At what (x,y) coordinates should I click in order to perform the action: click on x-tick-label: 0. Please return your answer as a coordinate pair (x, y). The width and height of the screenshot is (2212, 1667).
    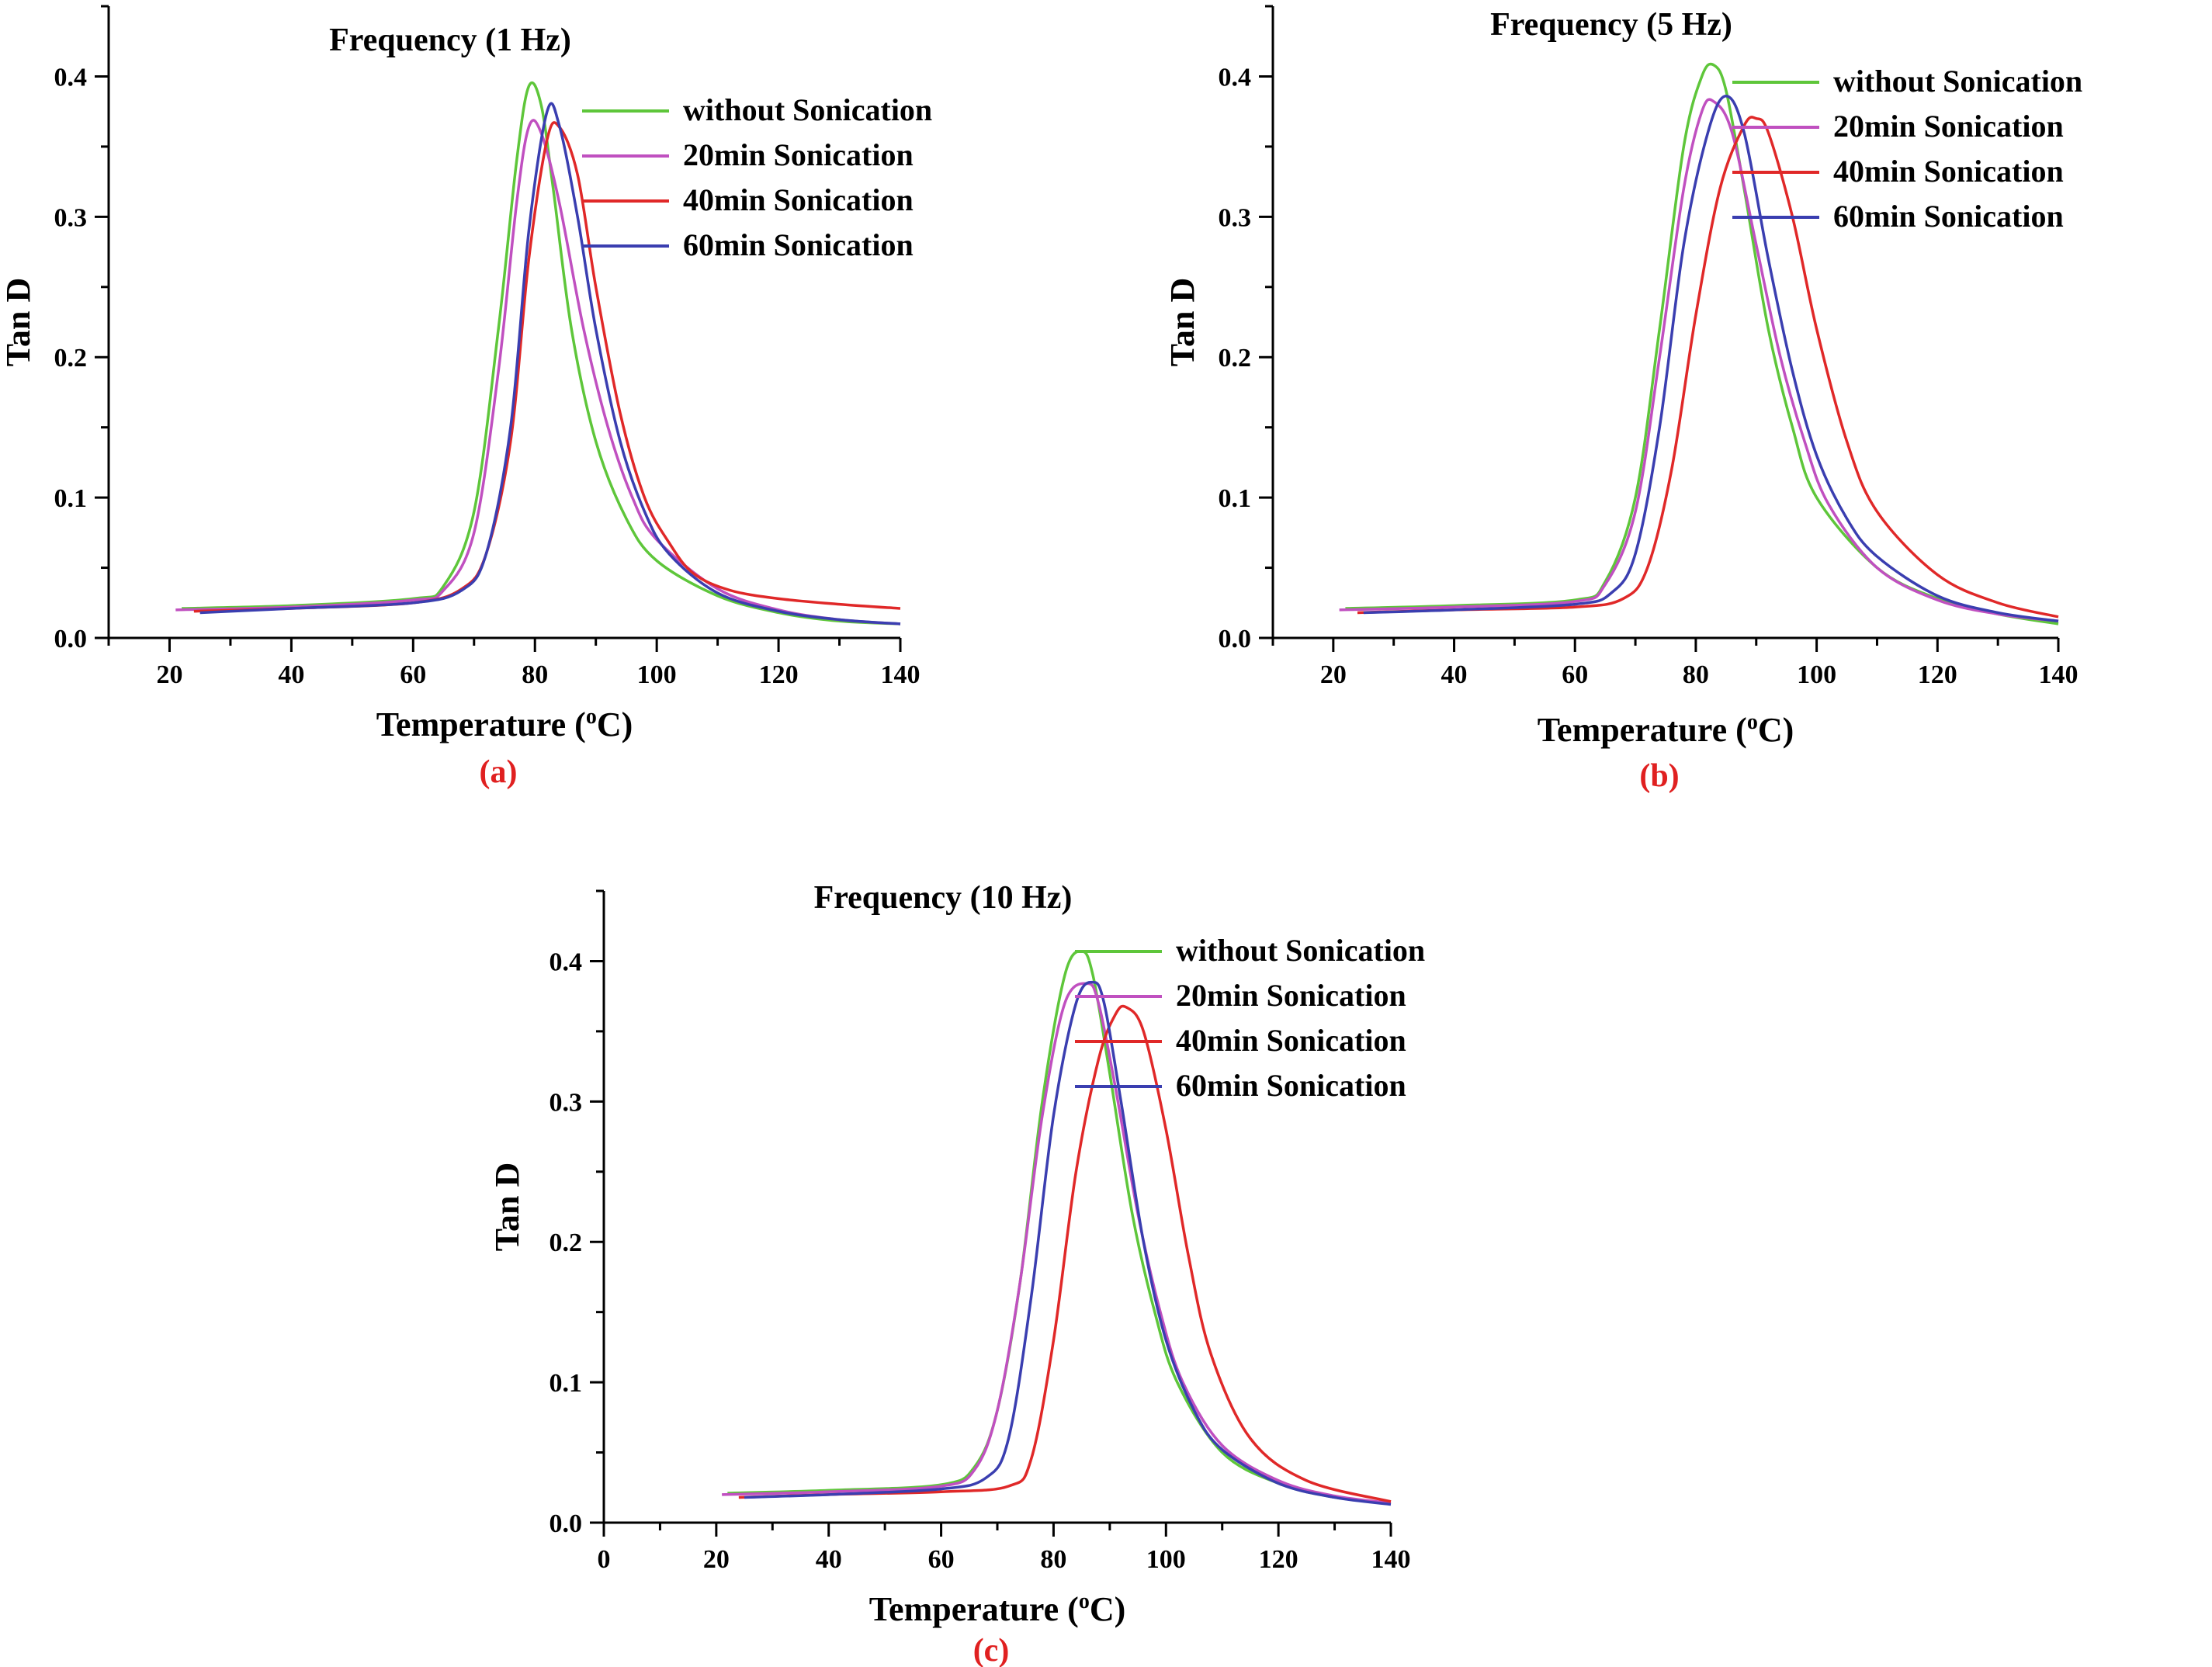
    Looking at the image, I should click on (605, 1559).